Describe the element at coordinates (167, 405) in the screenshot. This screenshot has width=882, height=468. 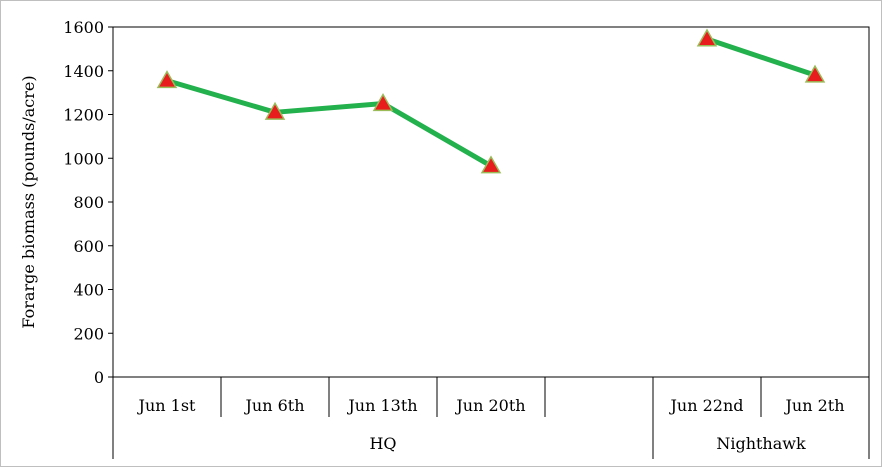
I see `x-tick-label: Jun 1st` at that location.